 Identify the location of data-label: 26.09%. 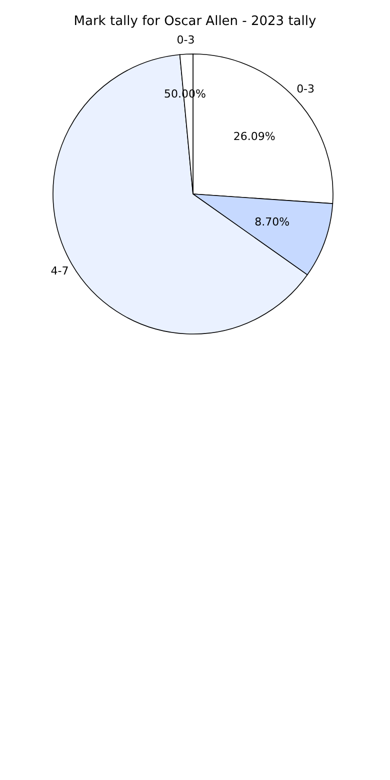
(254, 137).